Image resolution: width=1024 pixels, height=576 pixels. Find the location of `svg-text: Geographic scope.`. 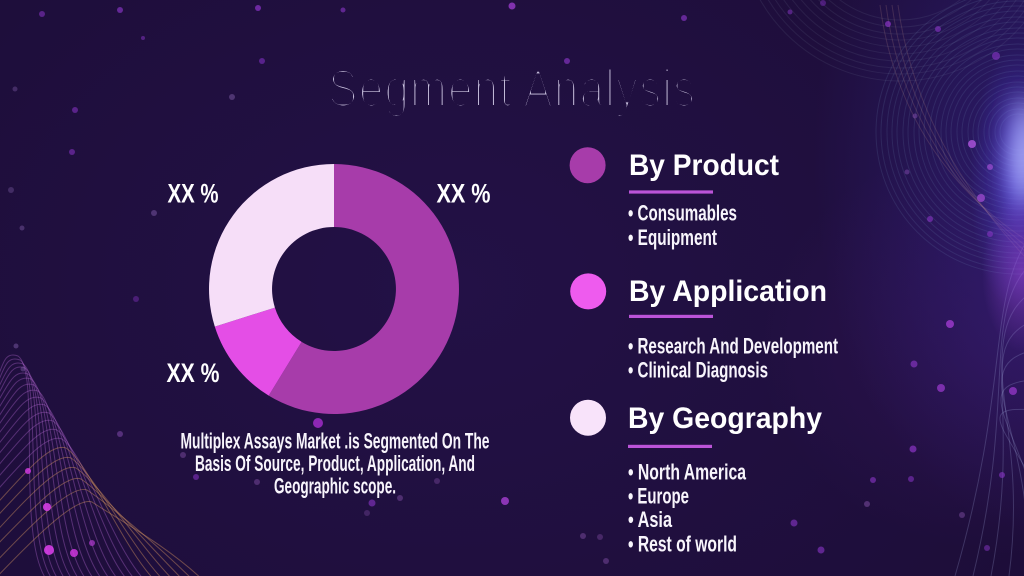

svg-text: Geographic scope. is located at coordinates (335, 485).